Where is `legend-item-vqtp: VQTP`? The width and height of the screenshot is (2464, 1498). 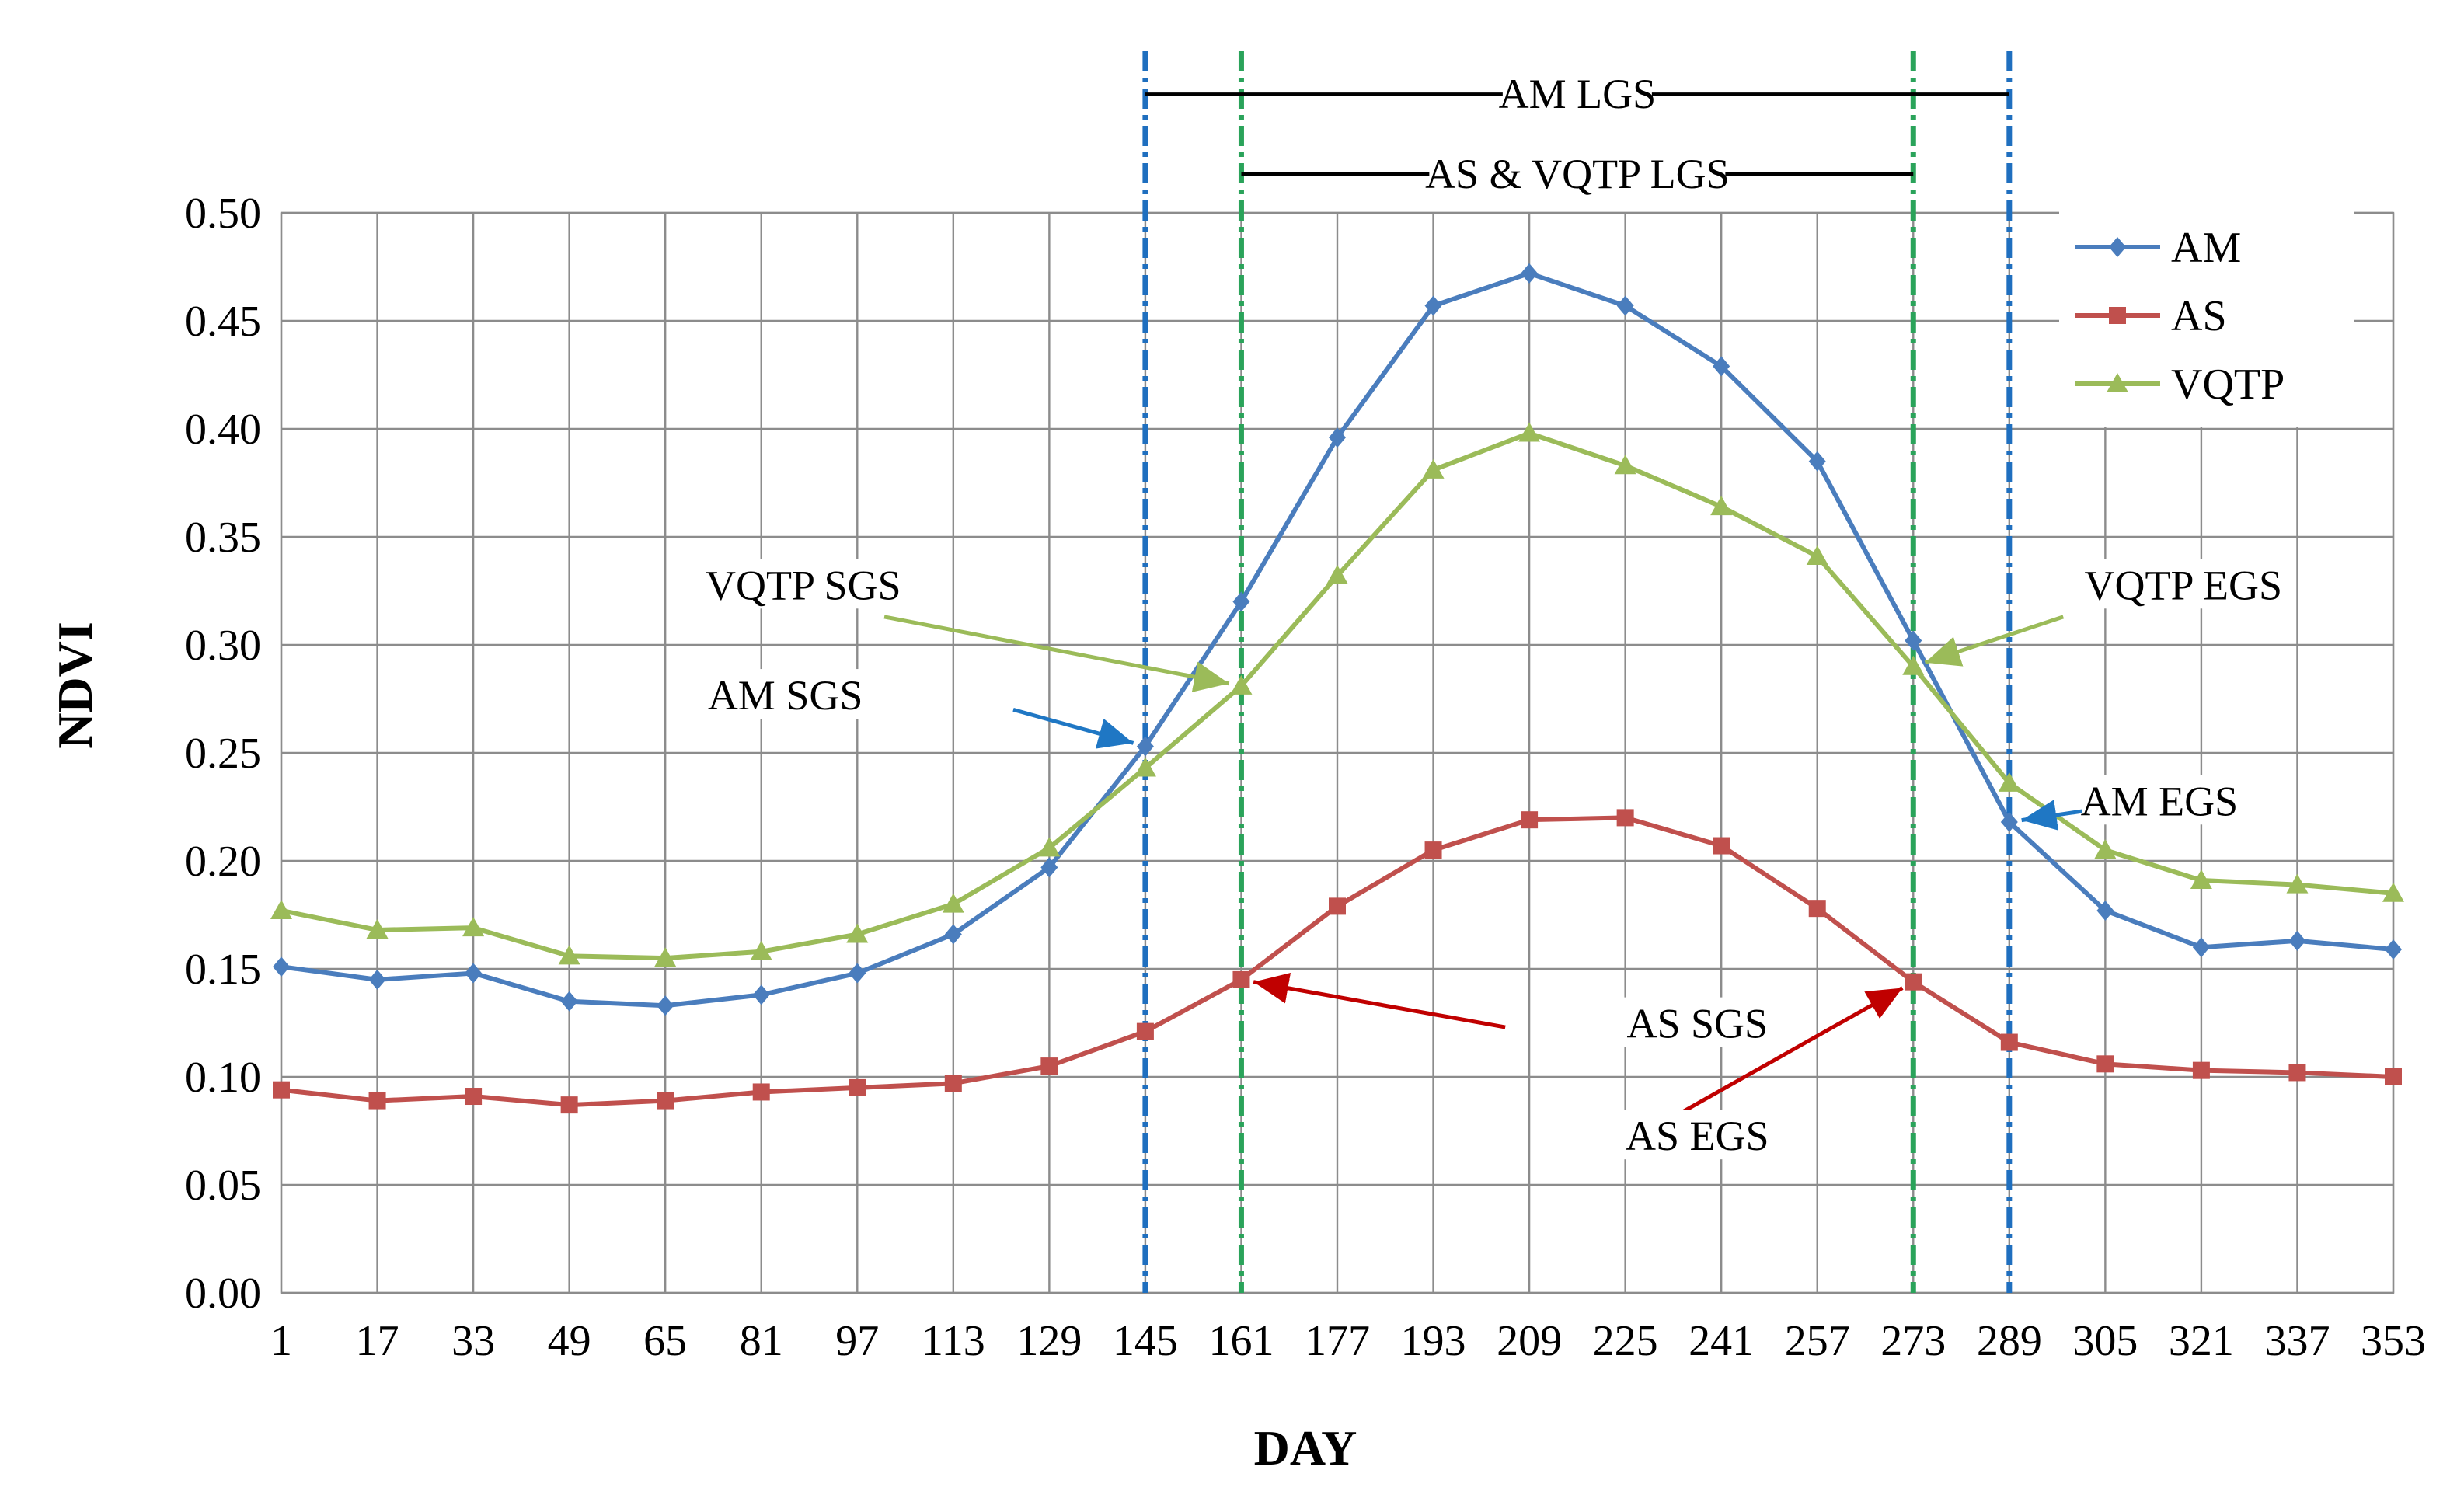 legend-item-vqtp: VQTP is located at coordinates (2180, 385).